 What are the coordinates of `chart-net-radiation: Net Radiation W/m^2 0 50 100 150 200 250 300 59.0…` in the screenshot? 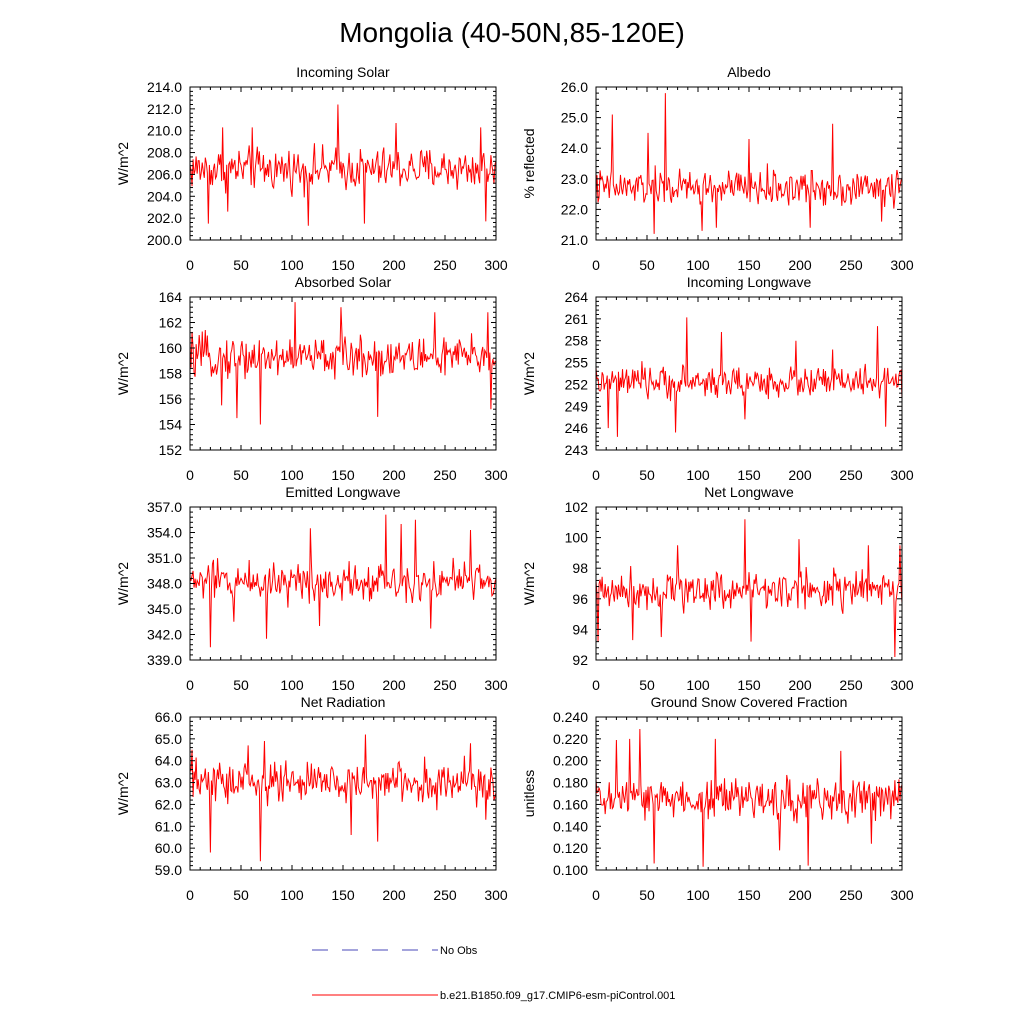 It's located at (311, 798).